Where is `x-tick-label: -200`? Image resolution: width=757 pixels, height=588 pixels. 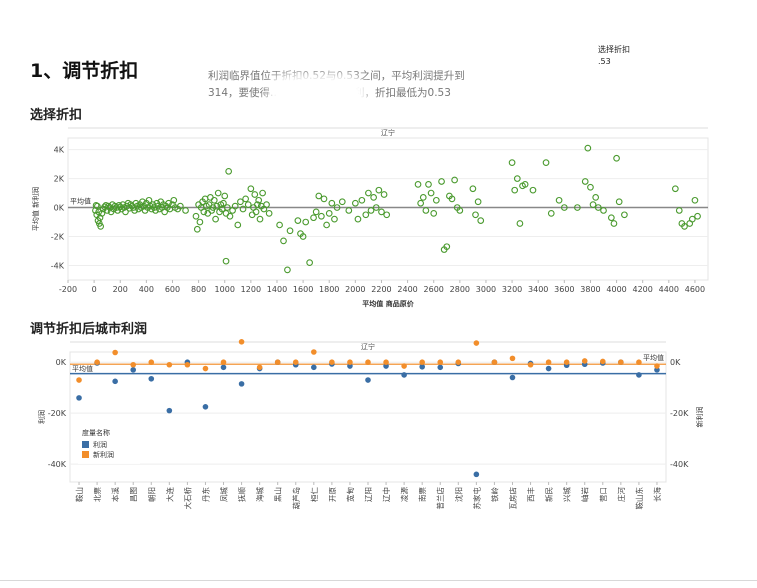 x-tick-label: -200 is located at coordinates (68, 289).